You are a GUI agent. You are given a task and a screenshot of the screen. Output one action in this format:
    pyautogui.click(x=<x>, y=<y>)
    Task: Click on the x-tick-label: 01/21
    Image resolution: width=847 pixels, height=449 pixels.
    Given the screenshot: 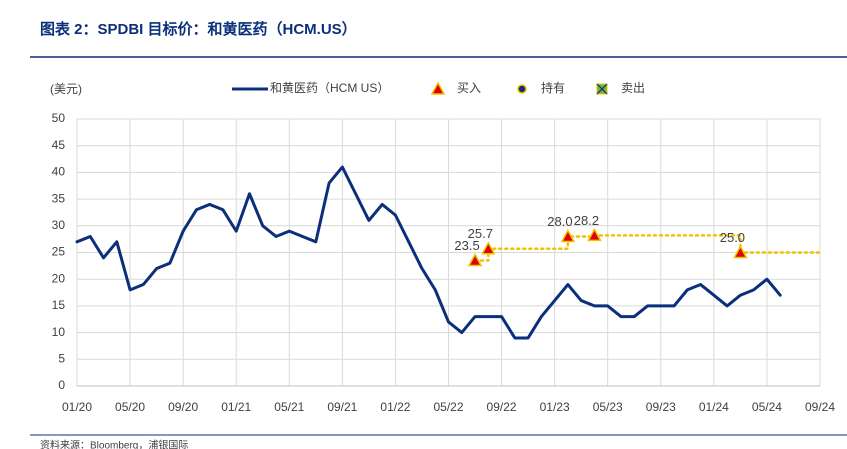 What is the action you would take?
    pyautogui.click(x=236, y=407)
    